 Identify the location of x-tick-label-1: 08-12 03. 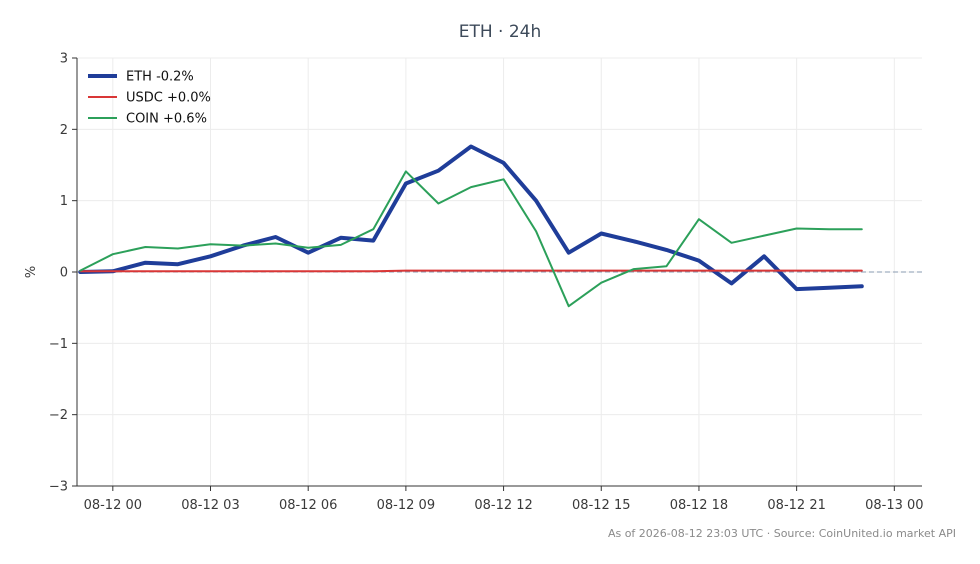
(210, 505).